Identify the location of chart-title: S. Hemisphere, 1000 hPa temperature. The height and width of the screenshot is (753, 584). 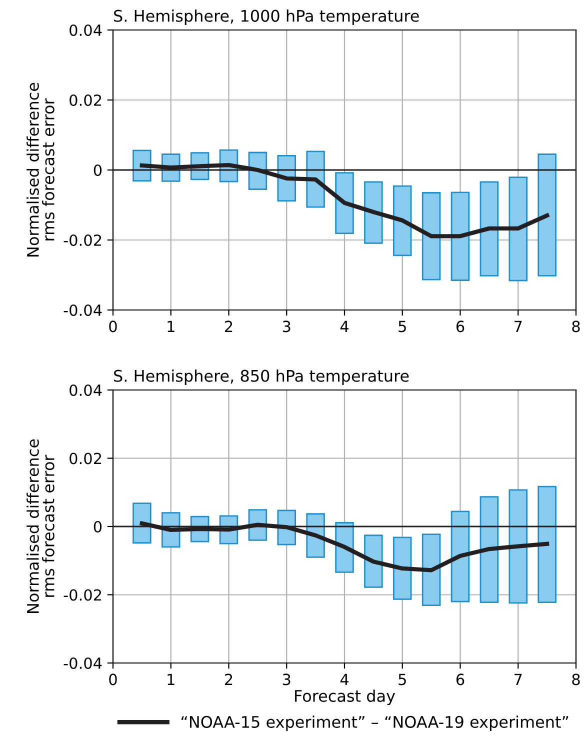
(266, 17).